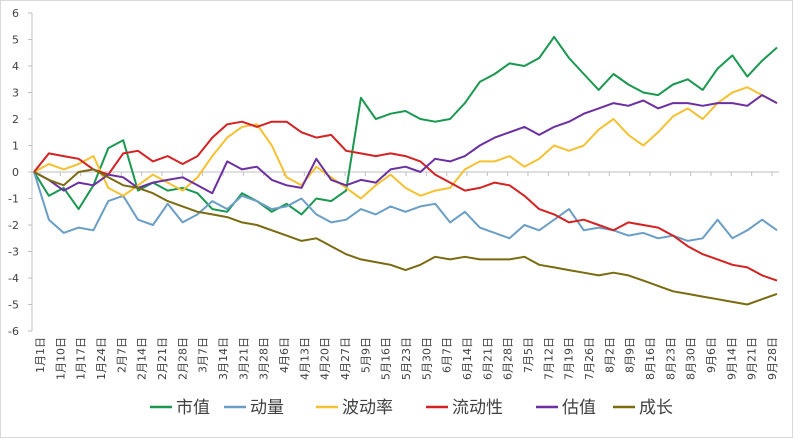 The image size is (793, 438). I want to click on x-tick-label: 1月10日, so click(60, 358).